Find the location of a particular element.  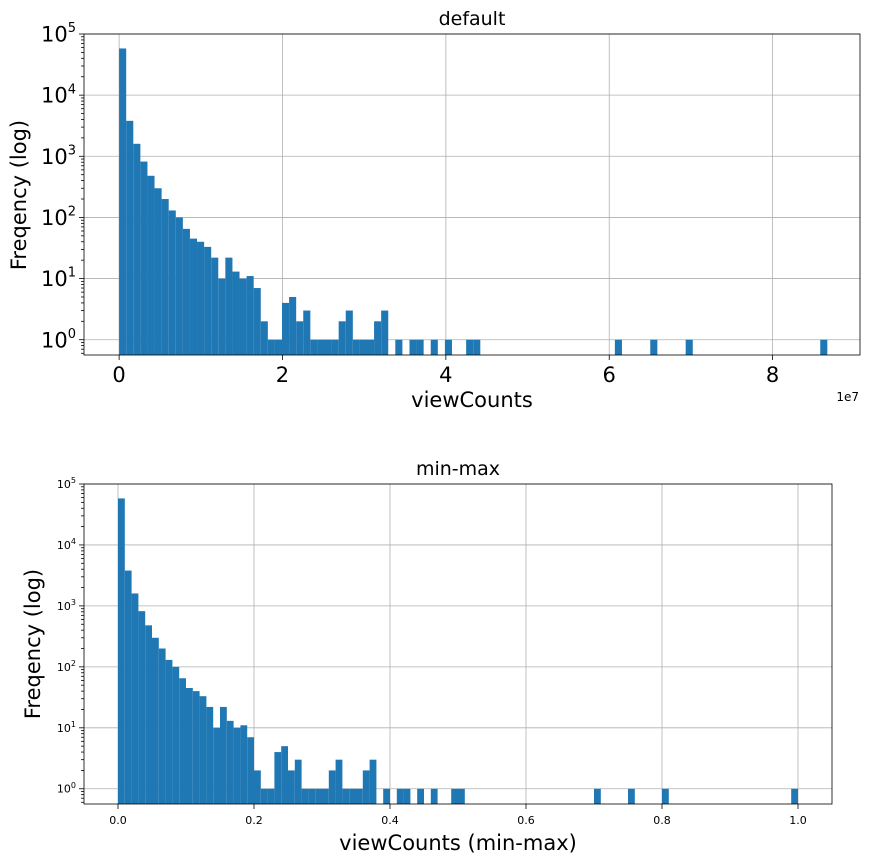

chart-min-max-y-ticks: 10⁰ 10¹ 10² 10³ 10⁴ 10⁵ is located at coordinates (70, 639).